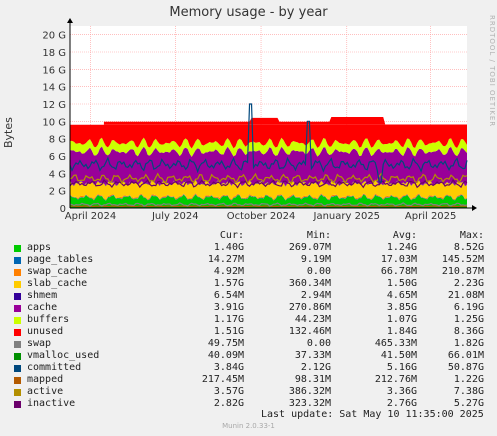  I want to click on legend-value-max: 5.27G, so click(468, 403).